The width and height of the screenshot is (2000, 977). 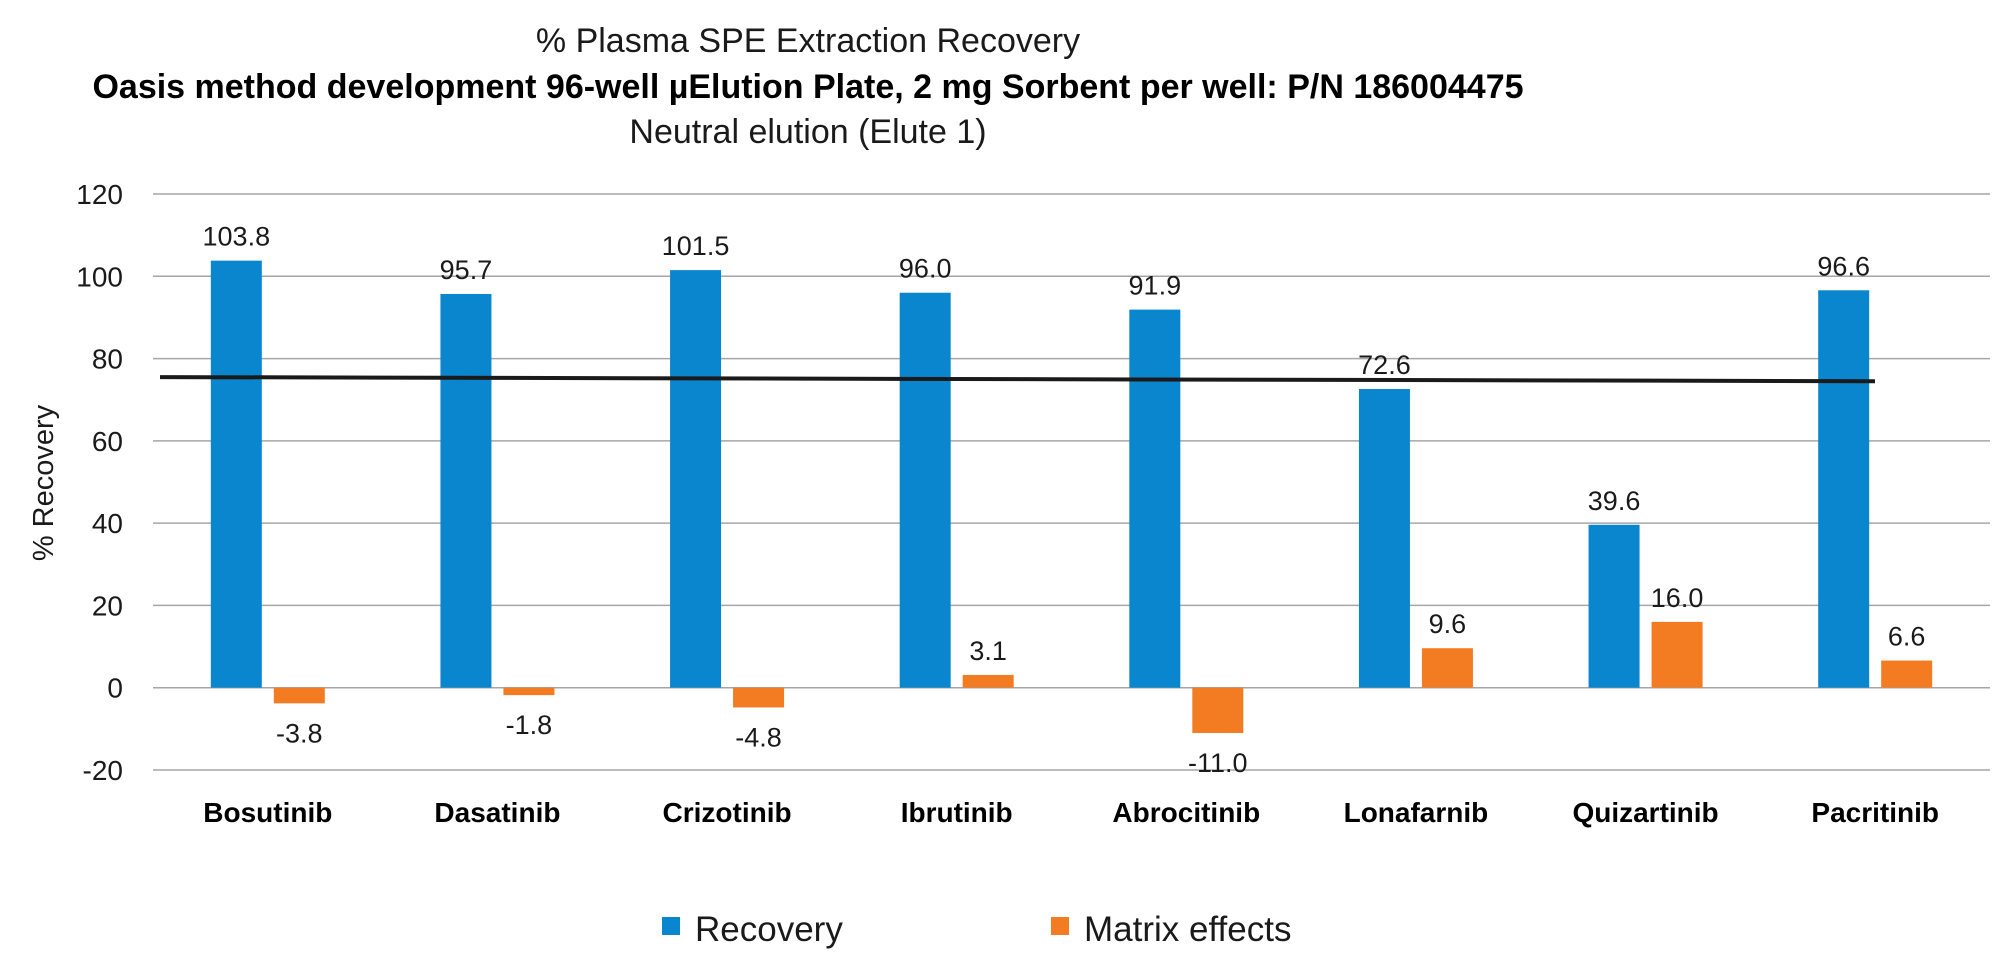 What do you see at coordinates (1155, 286) in the screenshot?
I see `data-label-recovery-abrocitinib: 91.9` at bounding box center [1155, 286].